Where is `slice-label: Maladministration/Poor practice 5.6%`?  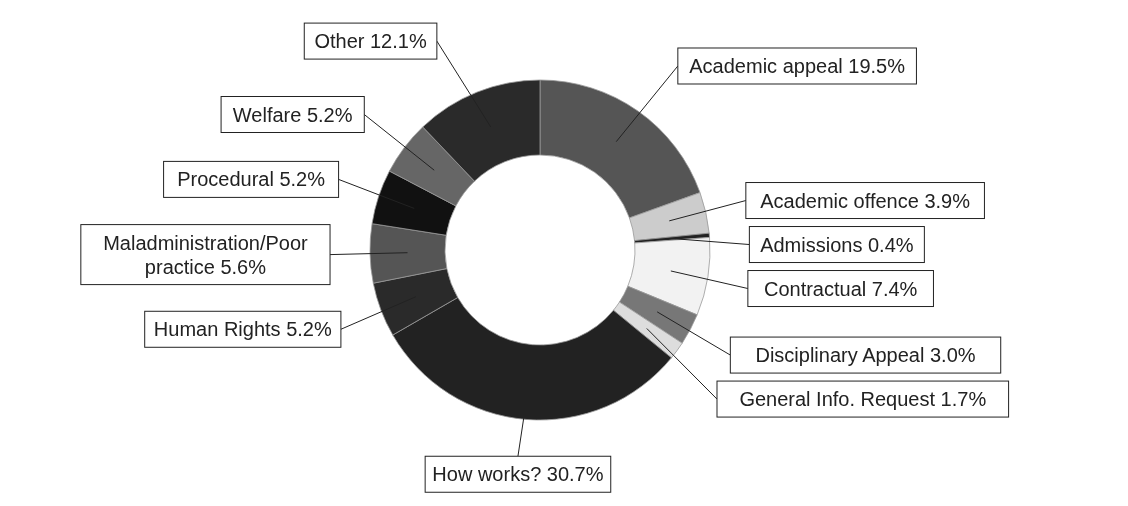 slice-label: Maladministration/Poor practice 5.6% is located at coordinates (206, 254).